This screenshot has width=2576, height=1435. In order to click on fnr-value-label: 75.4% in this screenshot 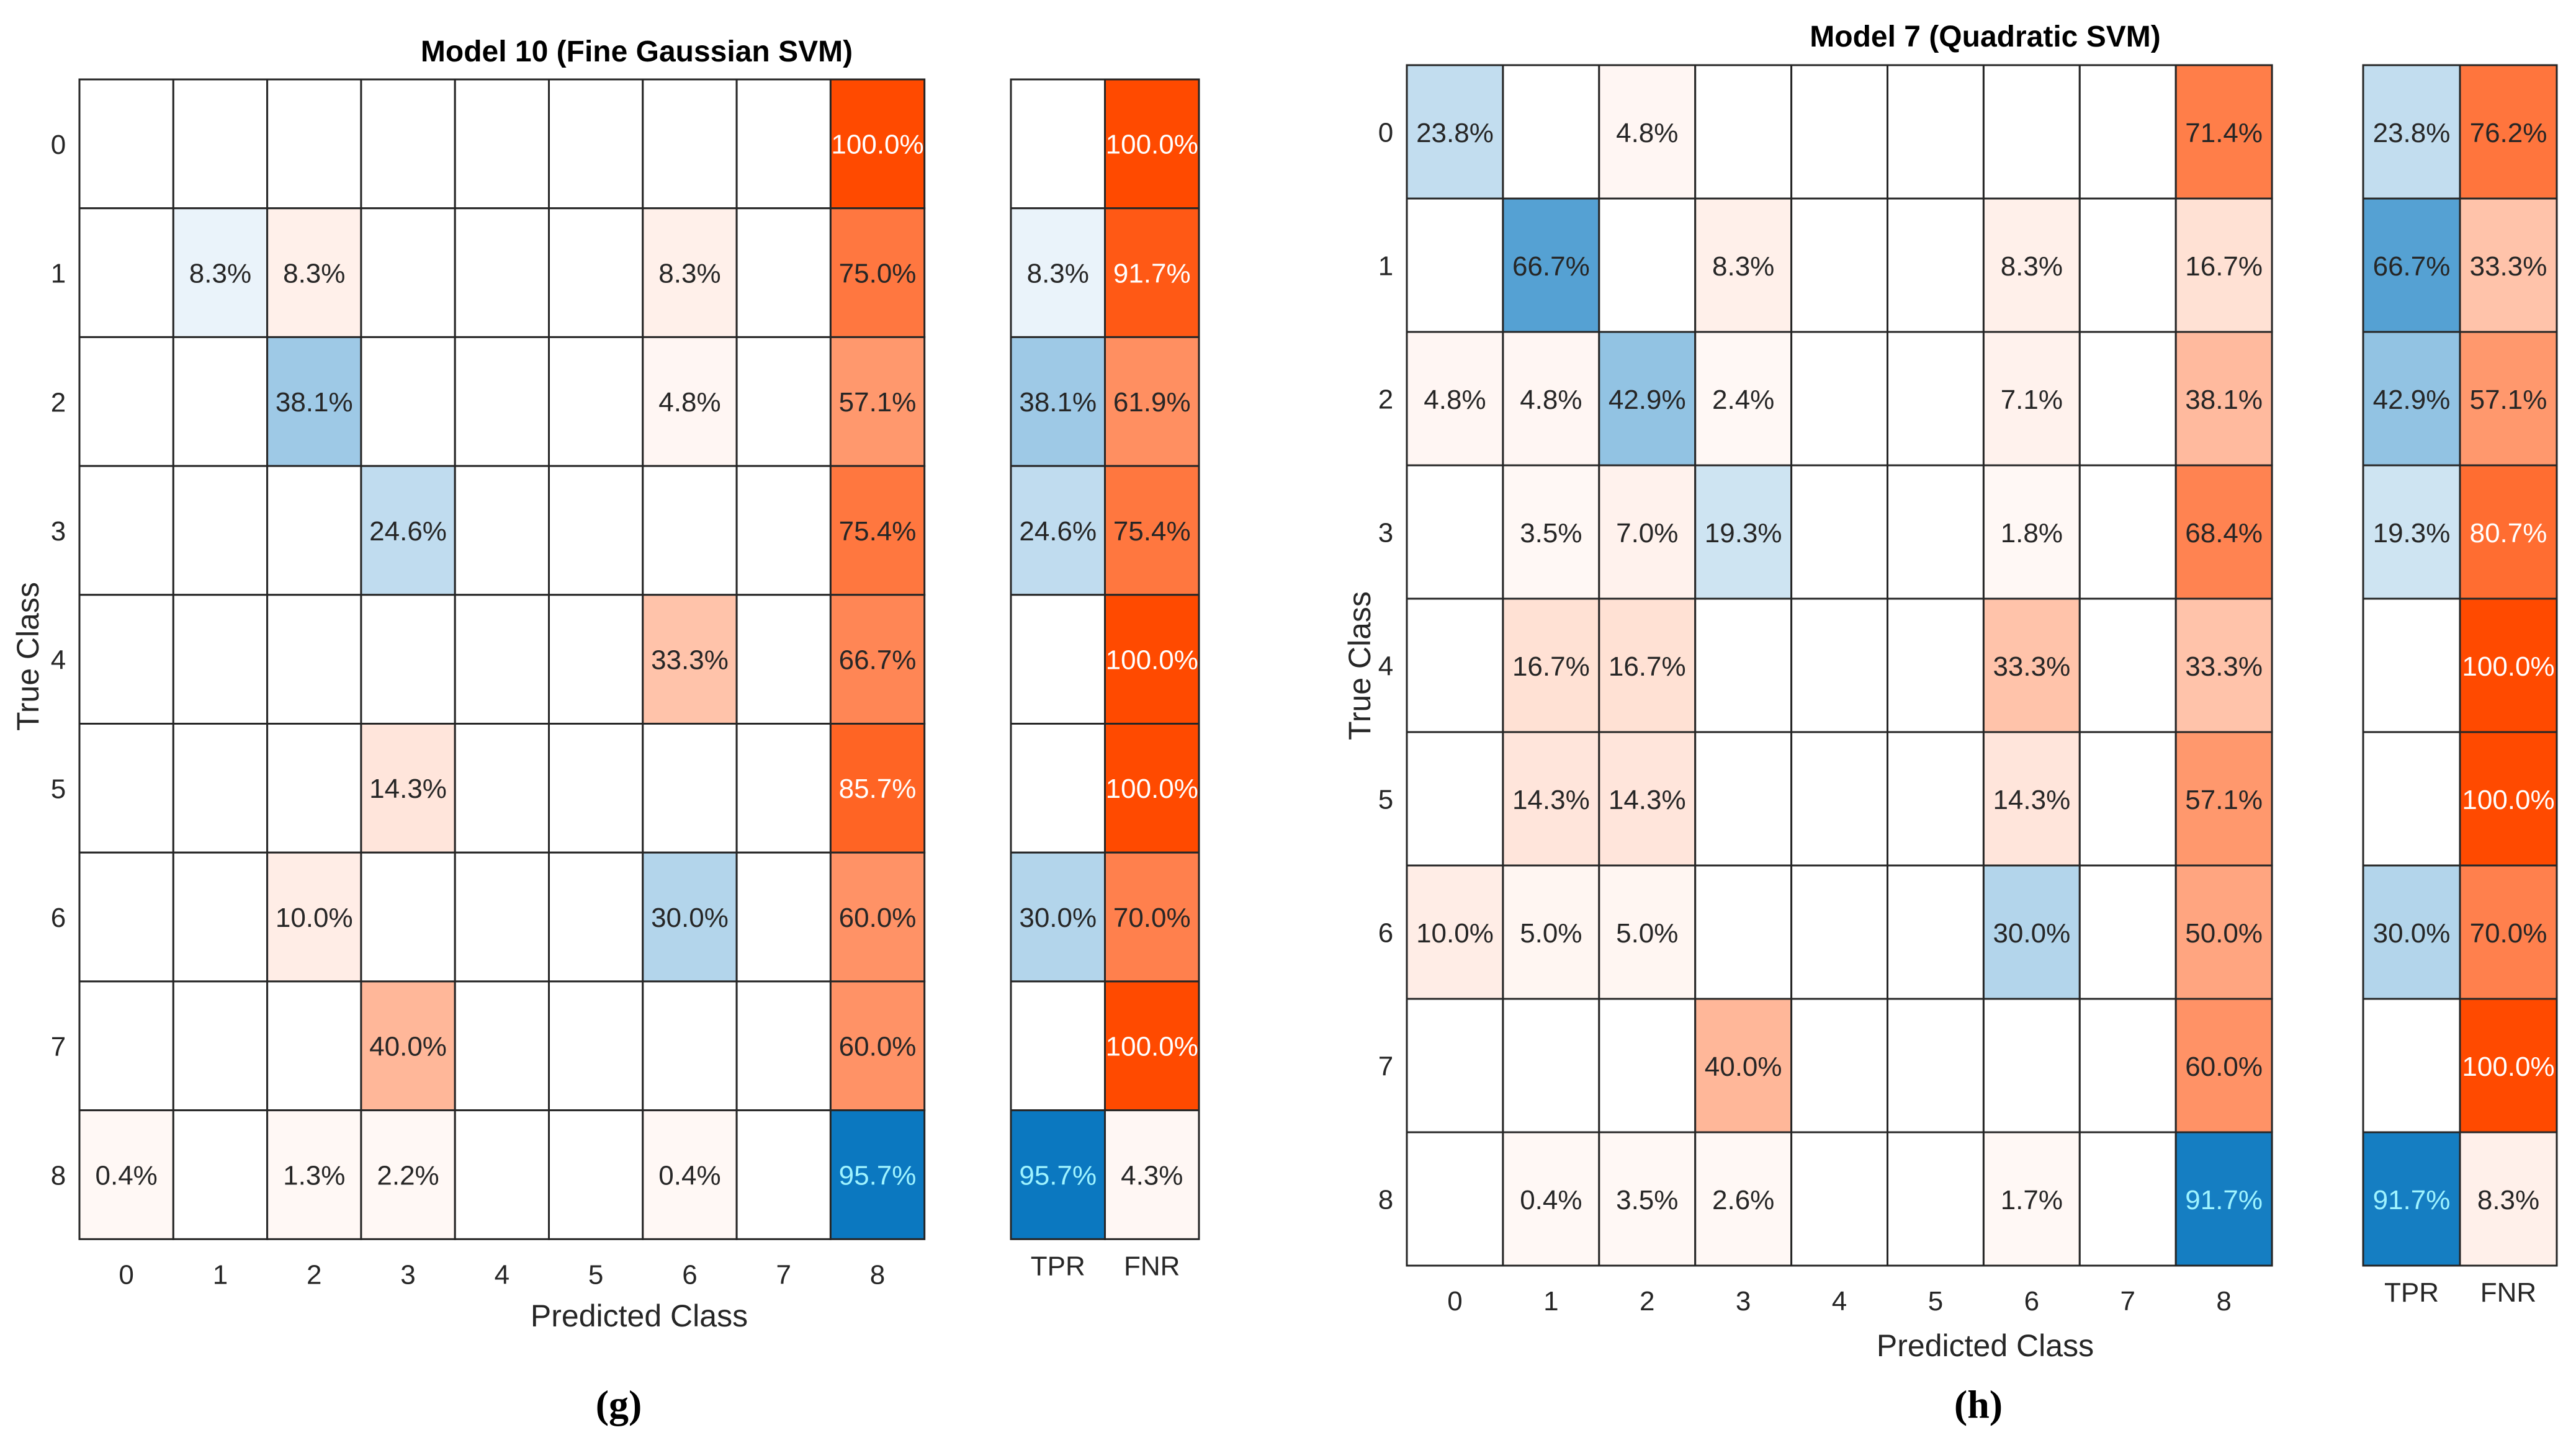, I will do `click(1152, 531)`.